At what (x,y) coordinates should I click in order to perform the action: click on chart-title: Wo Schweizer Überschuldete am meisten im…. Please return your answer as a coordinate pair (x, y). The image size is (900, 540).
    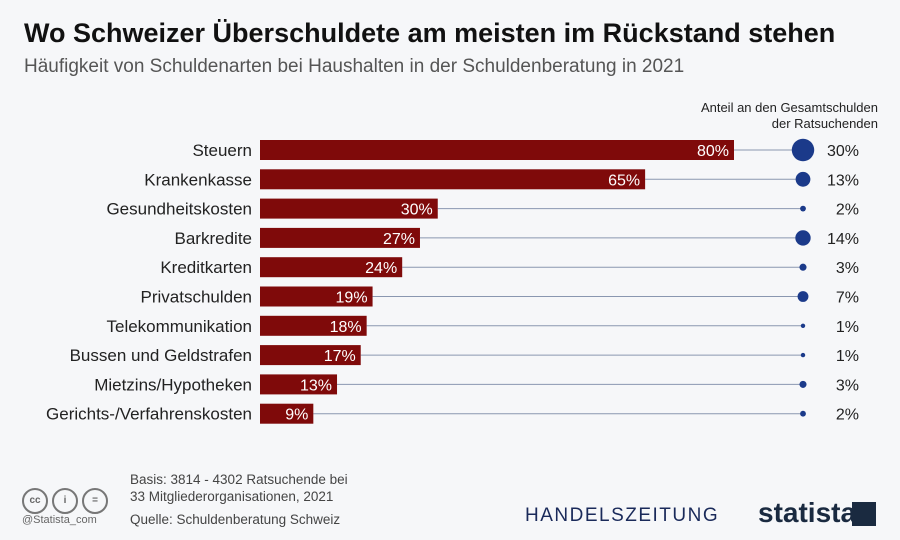
    Looking at the image, I should click on (430, 33).